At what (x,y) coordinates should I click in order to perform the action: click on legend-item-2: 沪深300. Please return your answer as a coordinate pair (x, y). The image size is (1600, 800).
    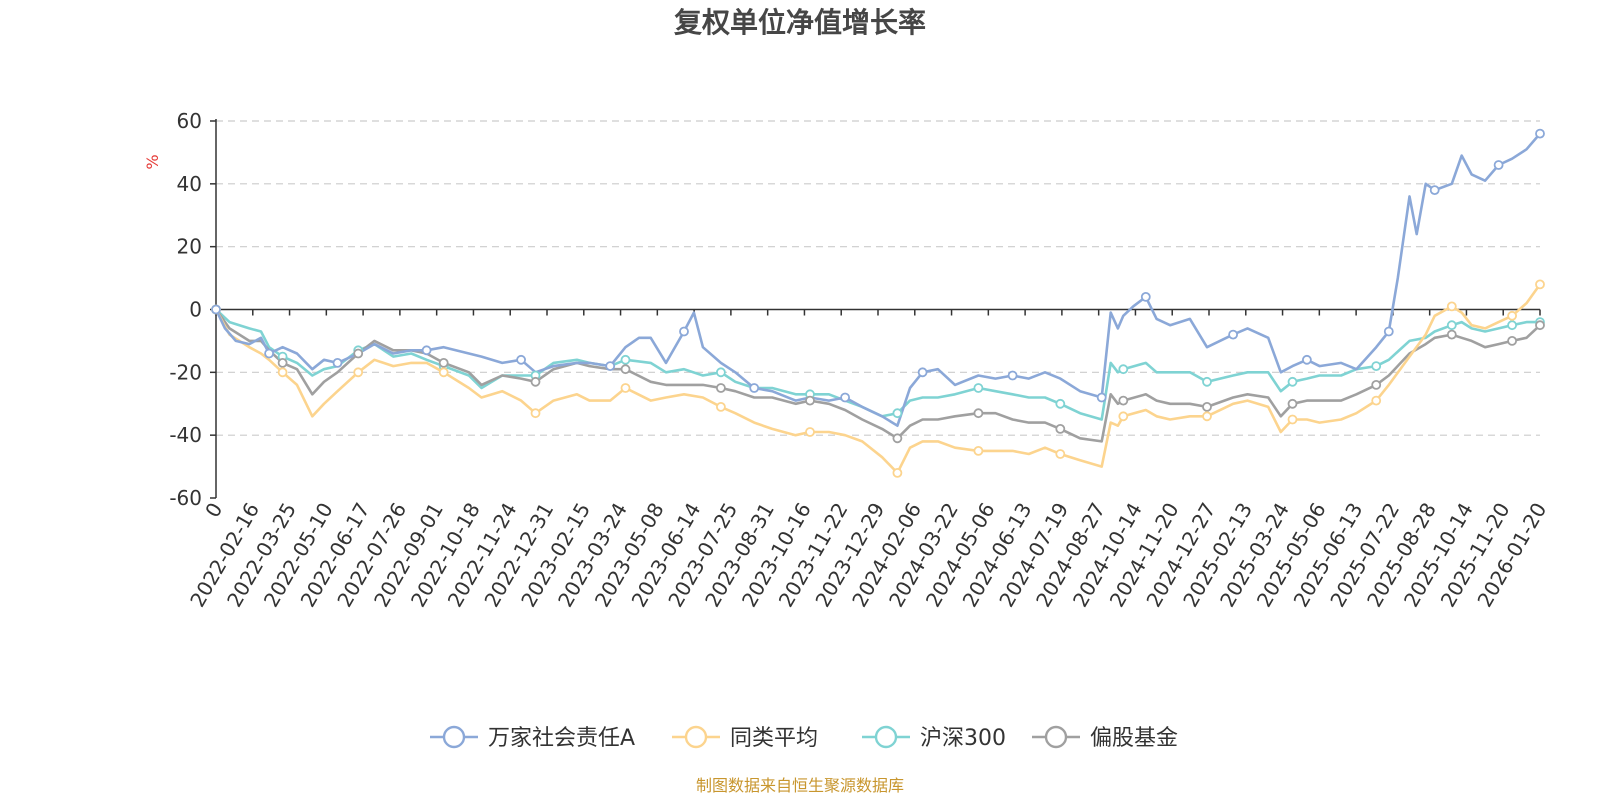
    Looking at the image, I should click on (934, 738).